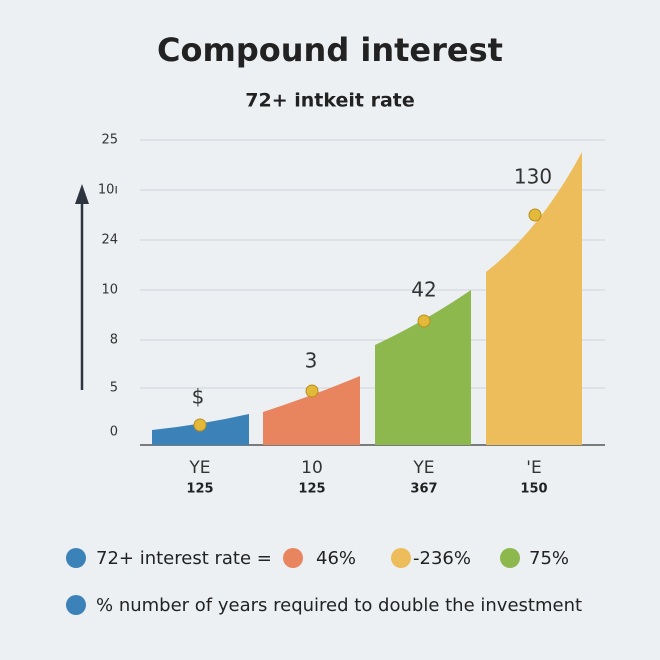  I want to click on subtitle: 72+ intkeit rate, so click(329, 101).